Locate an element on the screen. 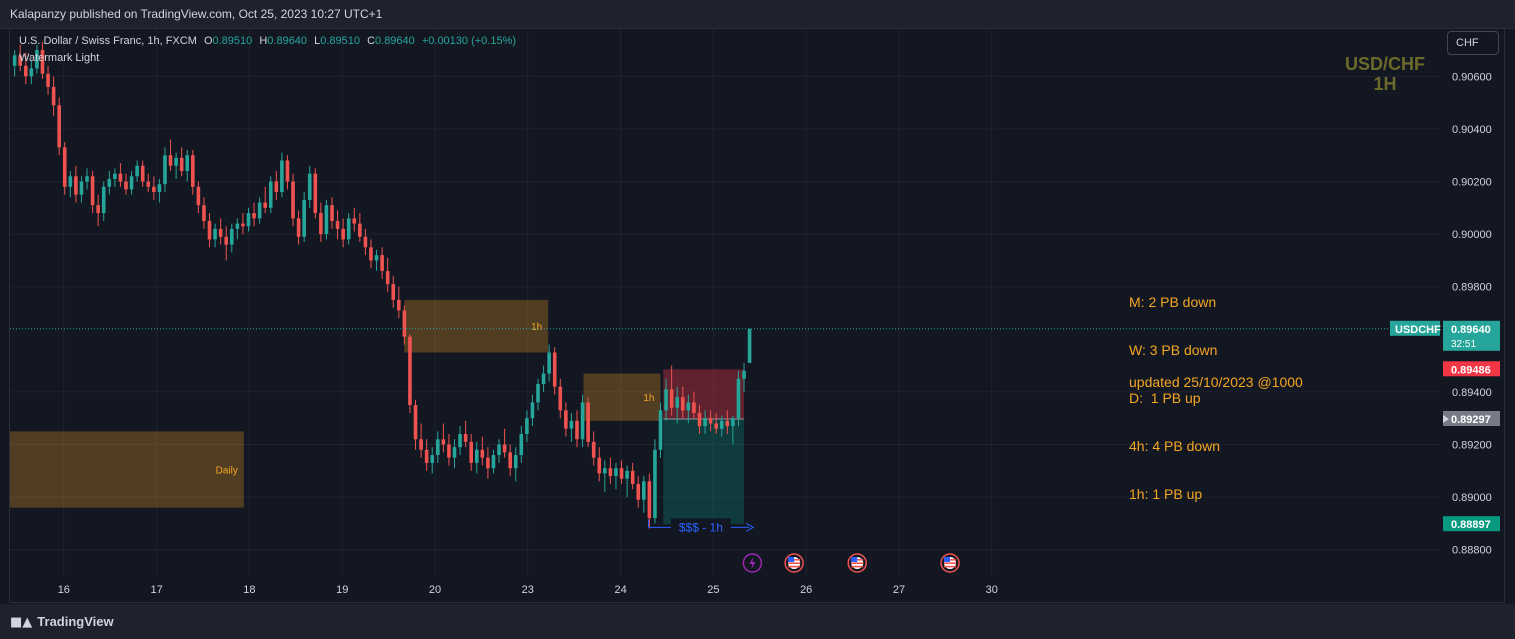 This screenshot has width=1515, height=639. price-badges: USDCHF 0.89640 32:51 0.89486 0.89297 0.88897 is located at coordinates (1445, 426).